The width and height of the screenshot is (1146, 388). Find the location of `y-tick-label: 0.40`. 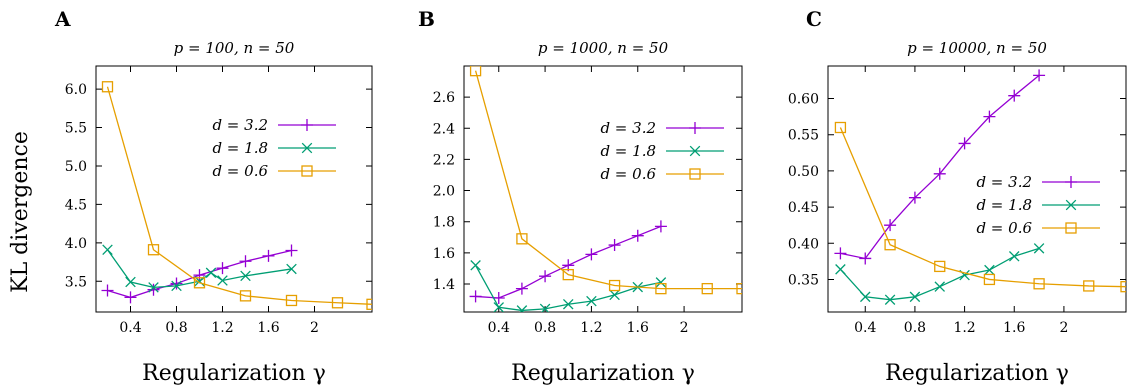

y-tick-label: 0.40 is located at coordinates (803, 244).